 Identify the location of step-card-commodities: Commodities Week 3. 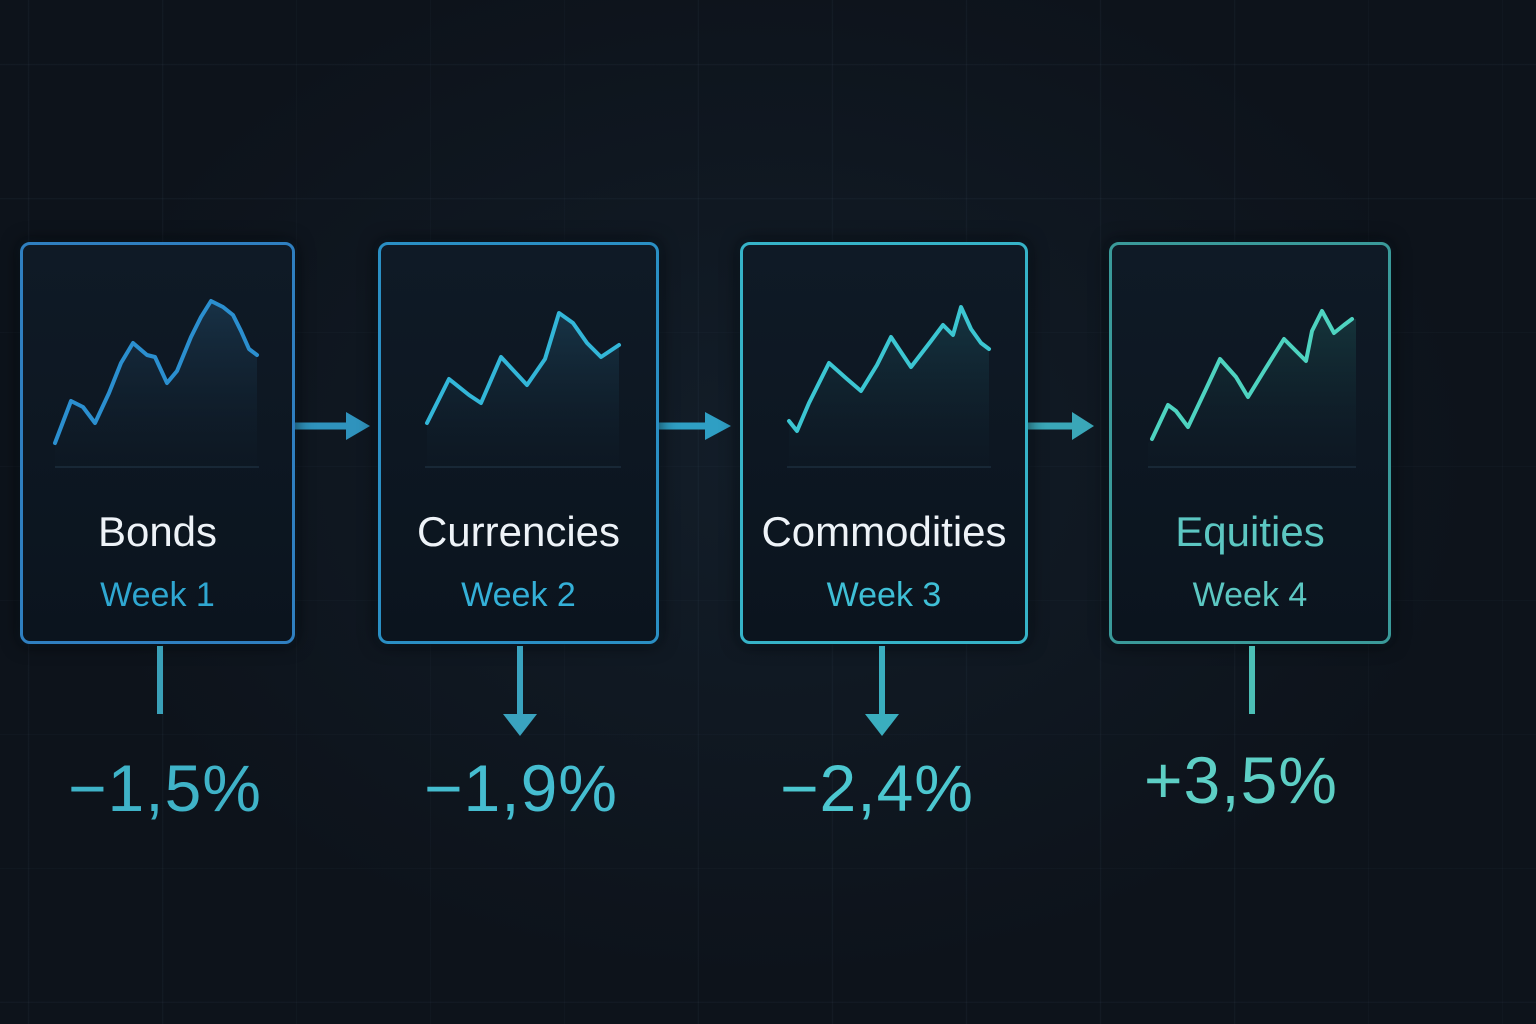
(884, 443).